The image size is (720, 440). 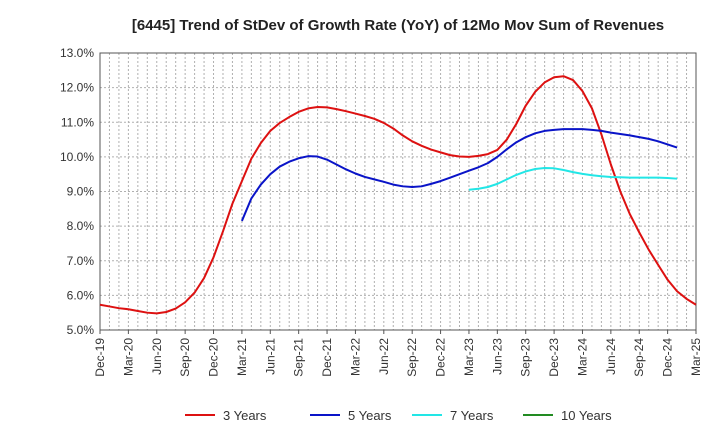 What do you see at coordinates (497, 356) in the screenshot?
I see `x-tick-label: Jun-23` at bounding box center [497, 356].